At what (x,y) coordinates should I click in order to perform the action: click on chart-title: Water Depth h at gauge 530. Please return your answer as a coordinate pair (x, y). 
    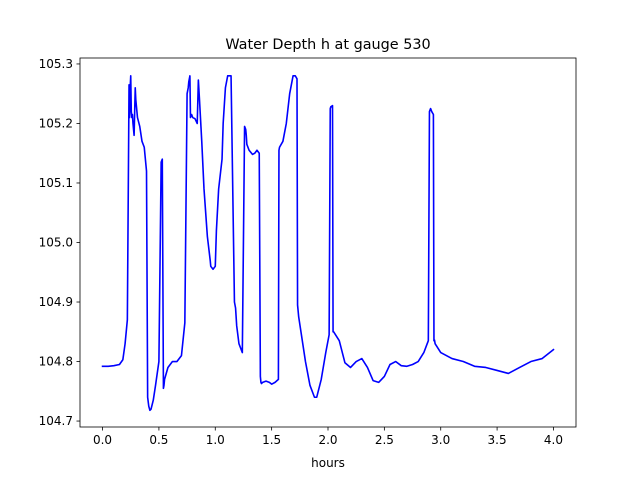
    Looking at the image, I should click on (327, 45).